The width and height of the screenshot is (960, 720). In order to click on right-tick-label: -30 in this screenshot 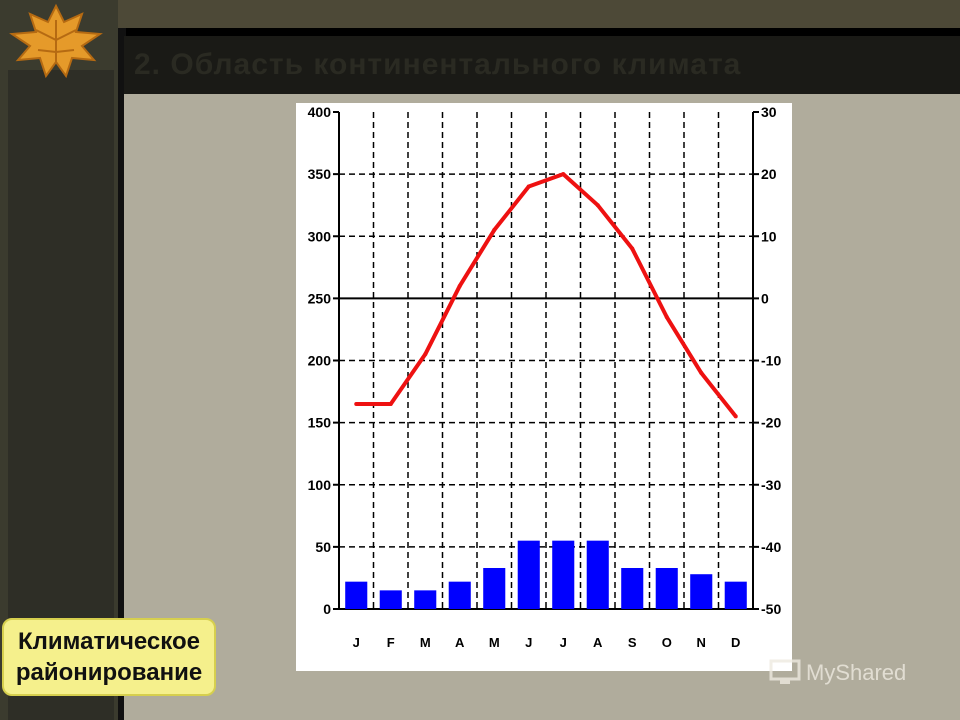, I will do `click(771, 485)`.